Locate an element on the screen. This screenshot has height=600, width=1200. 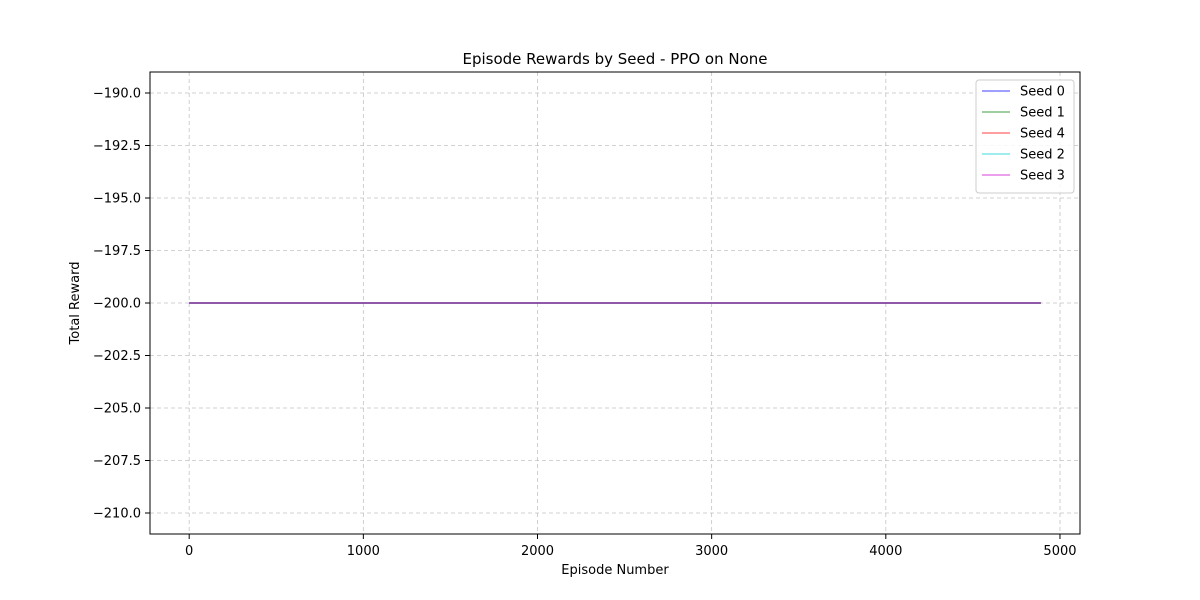
y-tick-label: −202.5 is located at coordinates (117, 356).